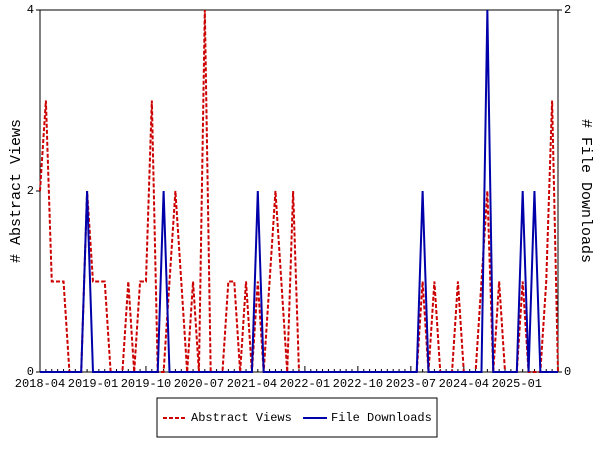 Image resolution: width=600 pixels, height=450 pixels. What do you see at coordinates (199, 384) in the screenshot?
I see `x-tick-label: 2020-07` at bounding box center [199, 384].